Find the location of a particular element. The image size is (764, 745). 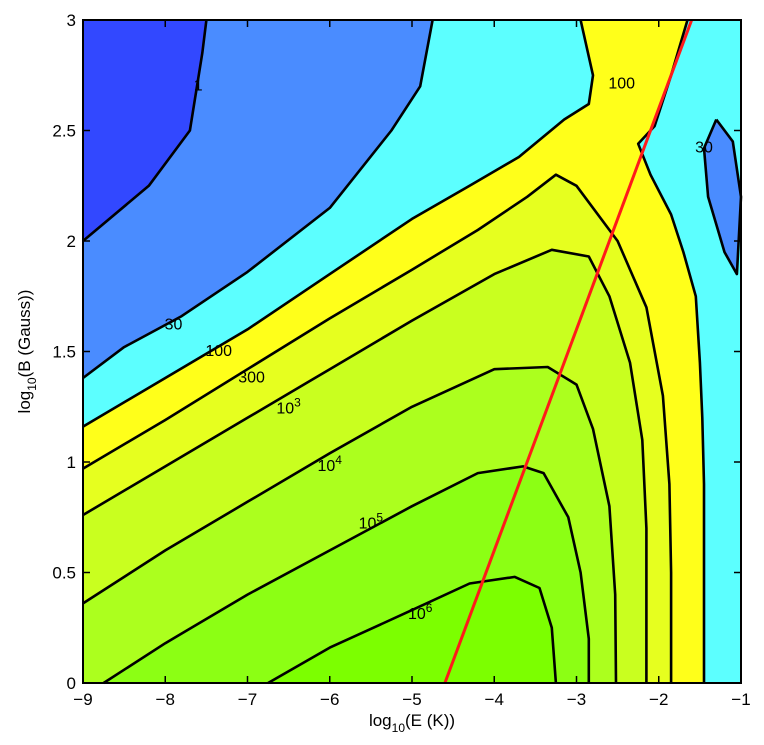

x-tick-label: −8 is located at coordinates (165, 699).